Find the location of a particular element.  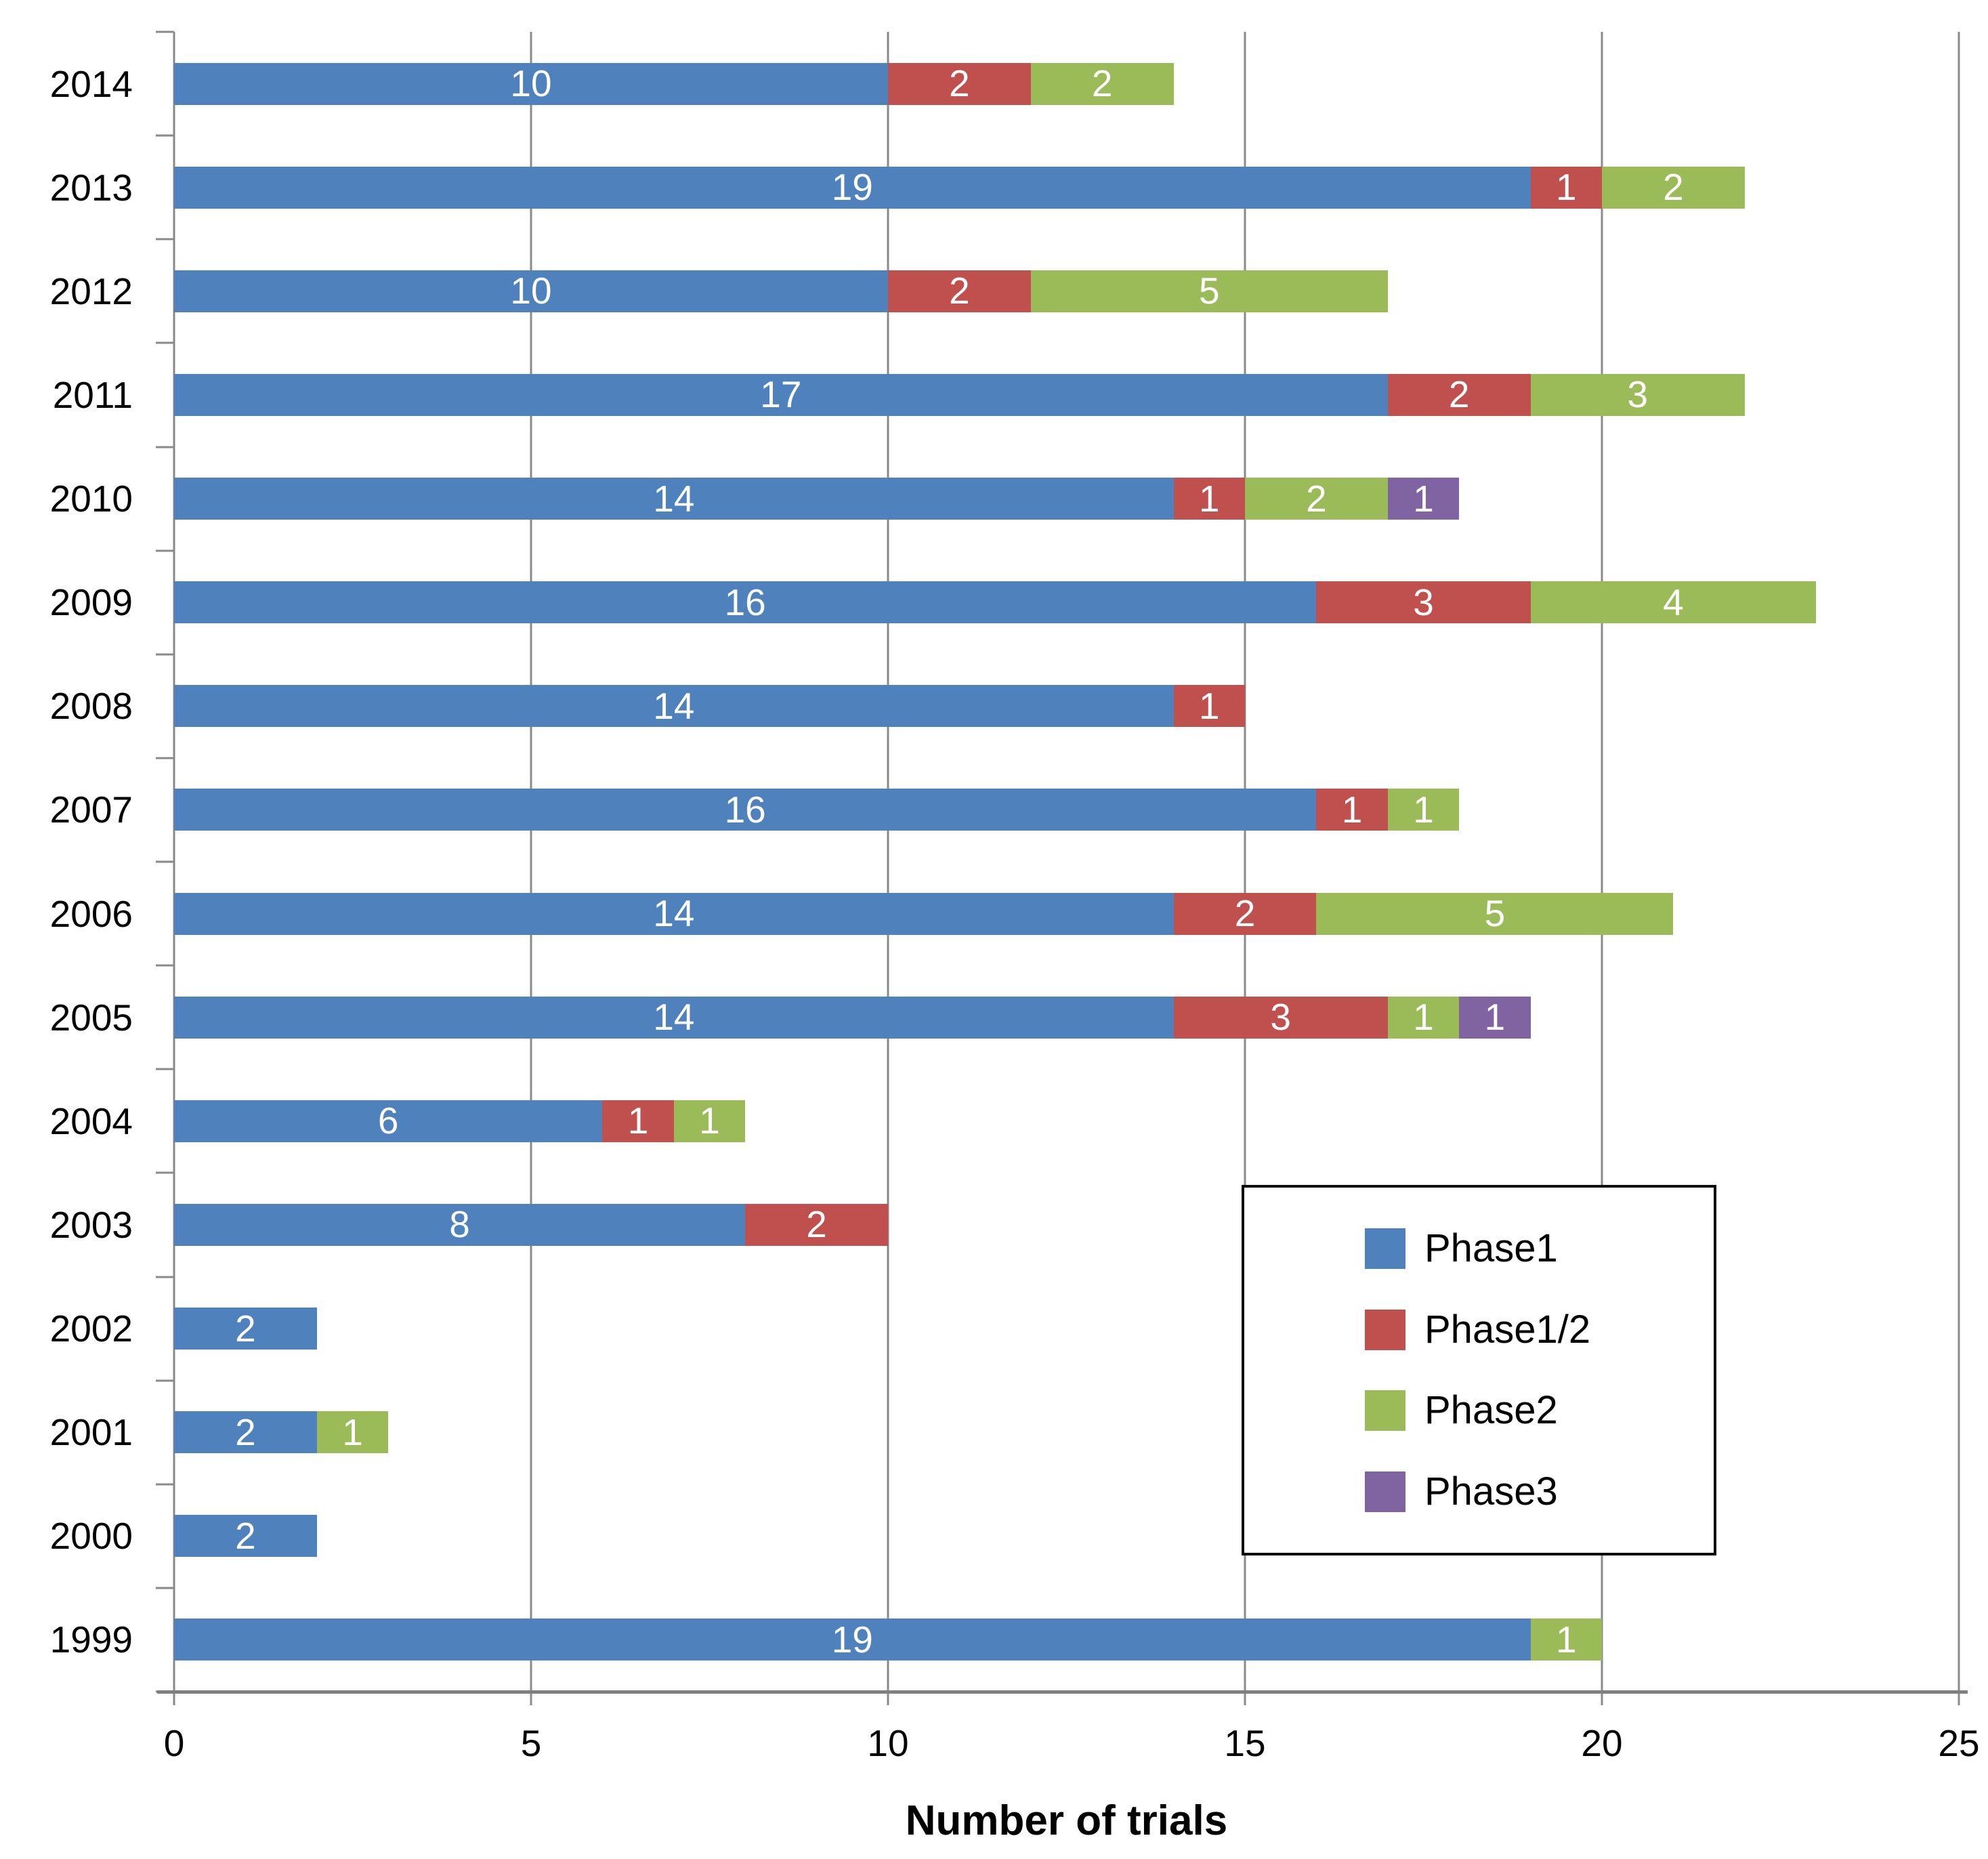

legend-label: Phase1 is located at coordinates (1491, 1248).